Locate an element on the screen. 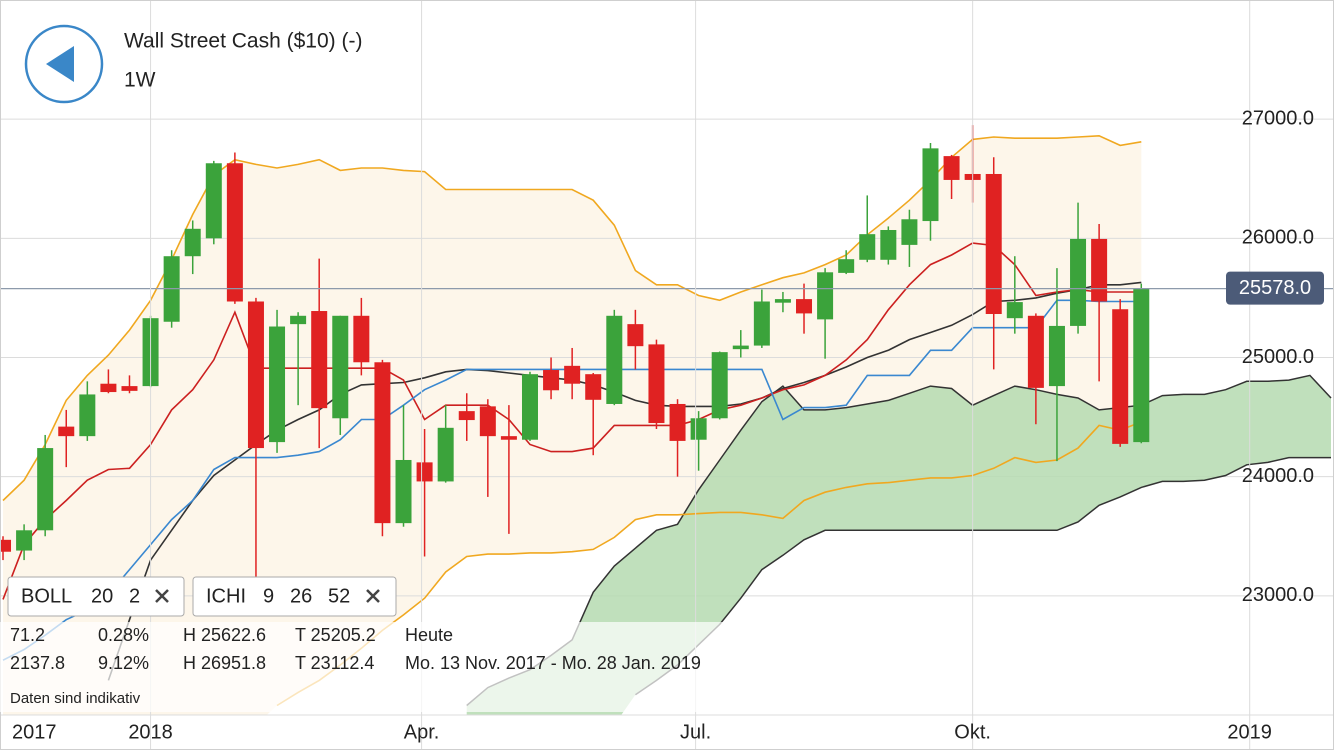 This screenshot has width=1334, height=750. stat-period: Mo. 13 Nov. 2017 - Mo. 28 Jan. 2019 is located at coordinates (553, 663).